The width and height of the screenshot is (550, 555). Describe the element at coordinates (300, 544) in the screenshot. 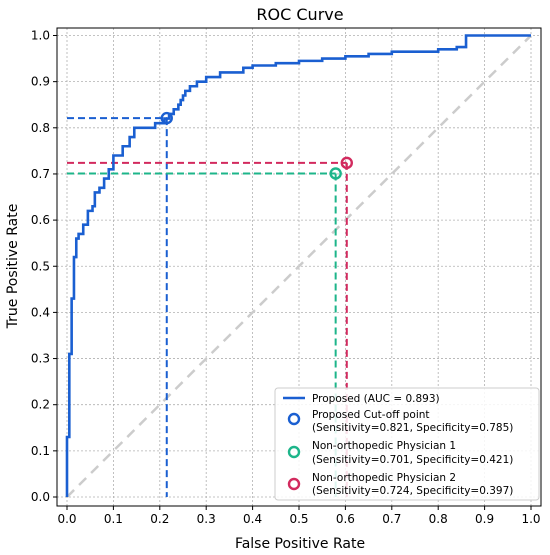

I see `x-axis-label: False Positive Rate` at that location.